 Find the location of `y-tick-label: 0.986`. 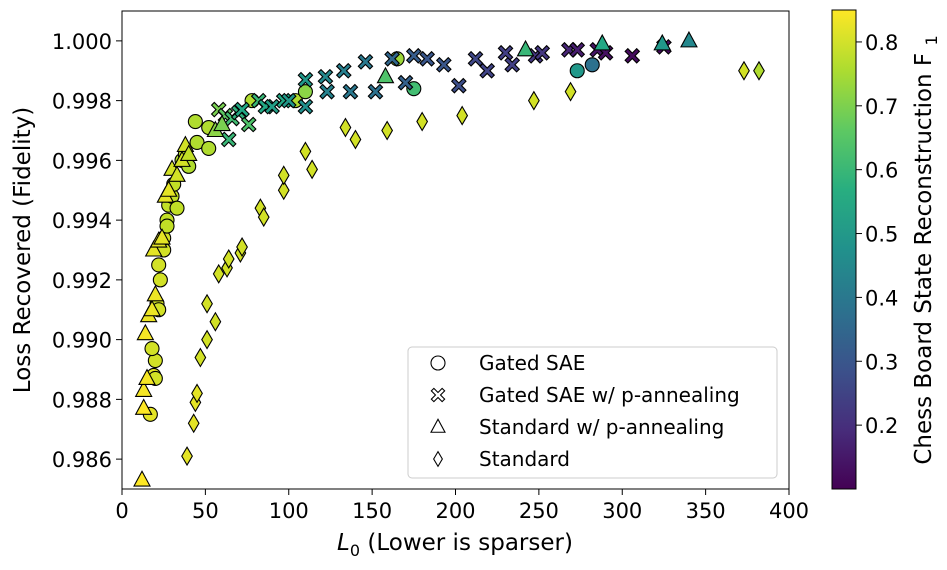

y-tick-label: 0.986 is located at coordinates (82, 460).